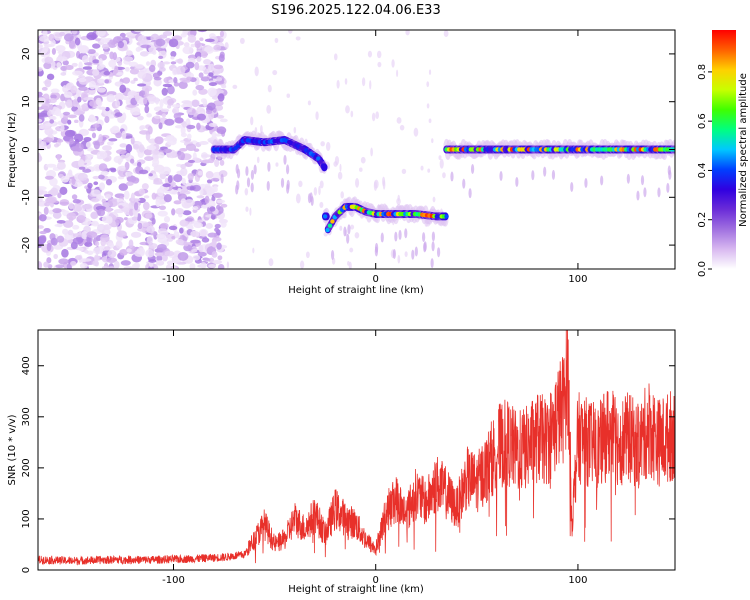 The height and width of the screenshot is (600, 750). Describe the element at coordinates (26, 365) in the screenshot. I see `y-tick-label: 400` at that location.